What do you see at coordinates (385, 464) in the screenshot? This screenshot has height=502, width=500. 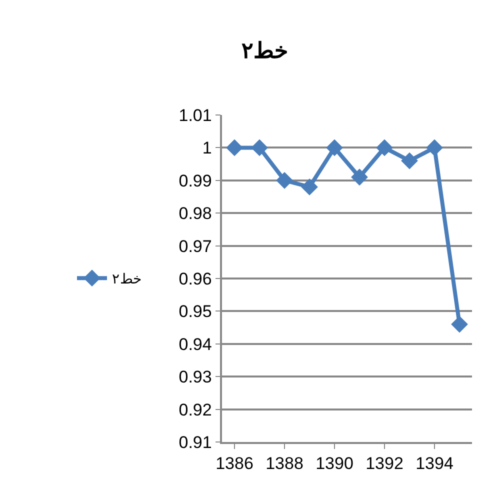 I see `x-tick-label: 1392` at bounding box center [385, 464].